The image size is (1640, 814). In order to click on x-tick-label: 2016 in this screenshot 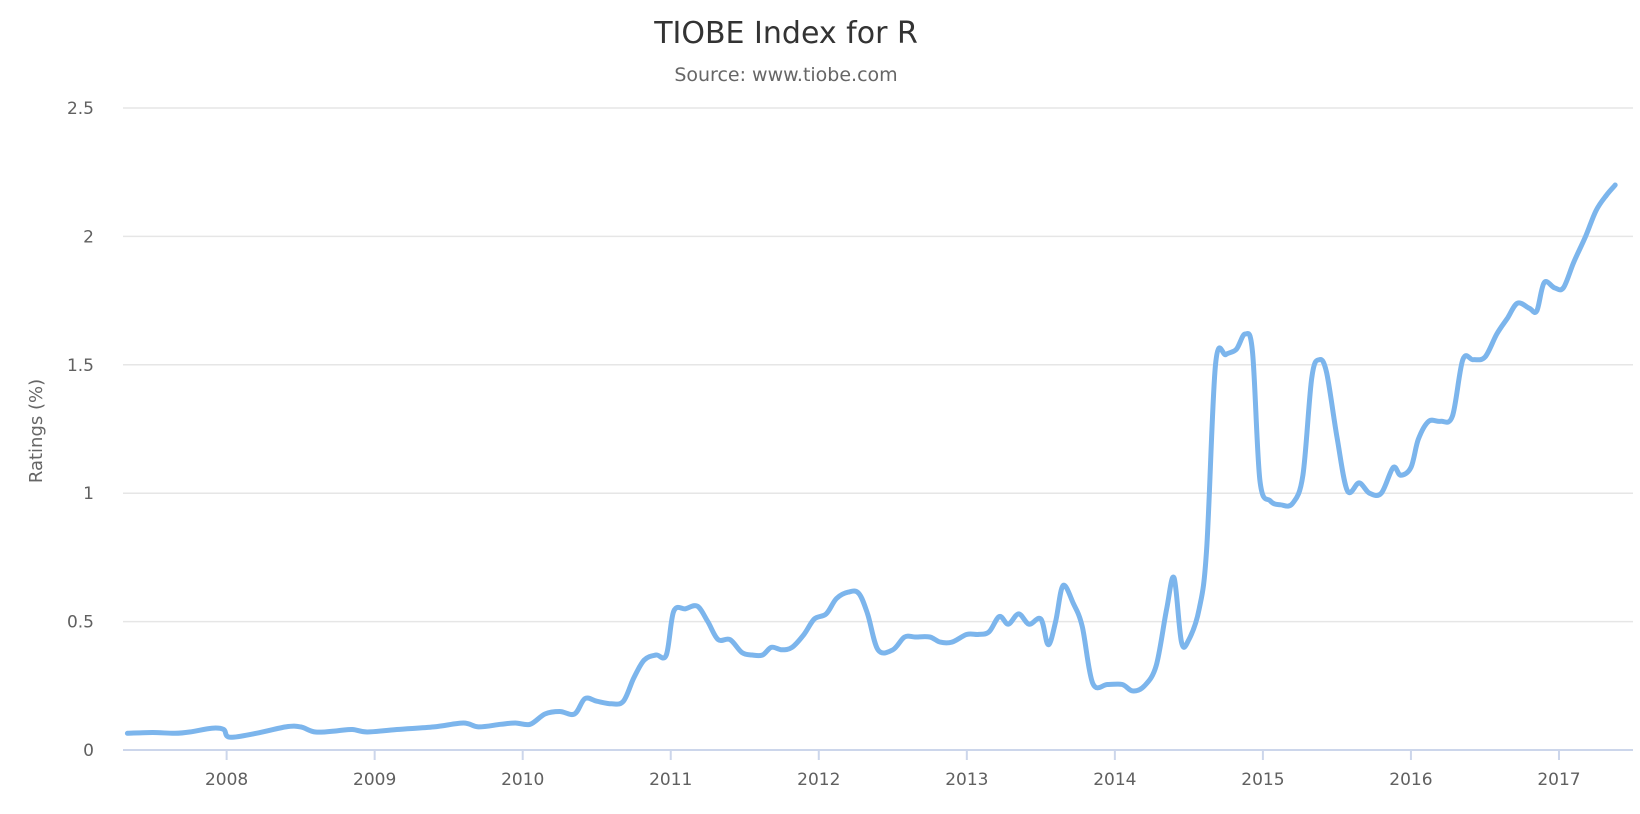, I will do `click(1410, 780)`.